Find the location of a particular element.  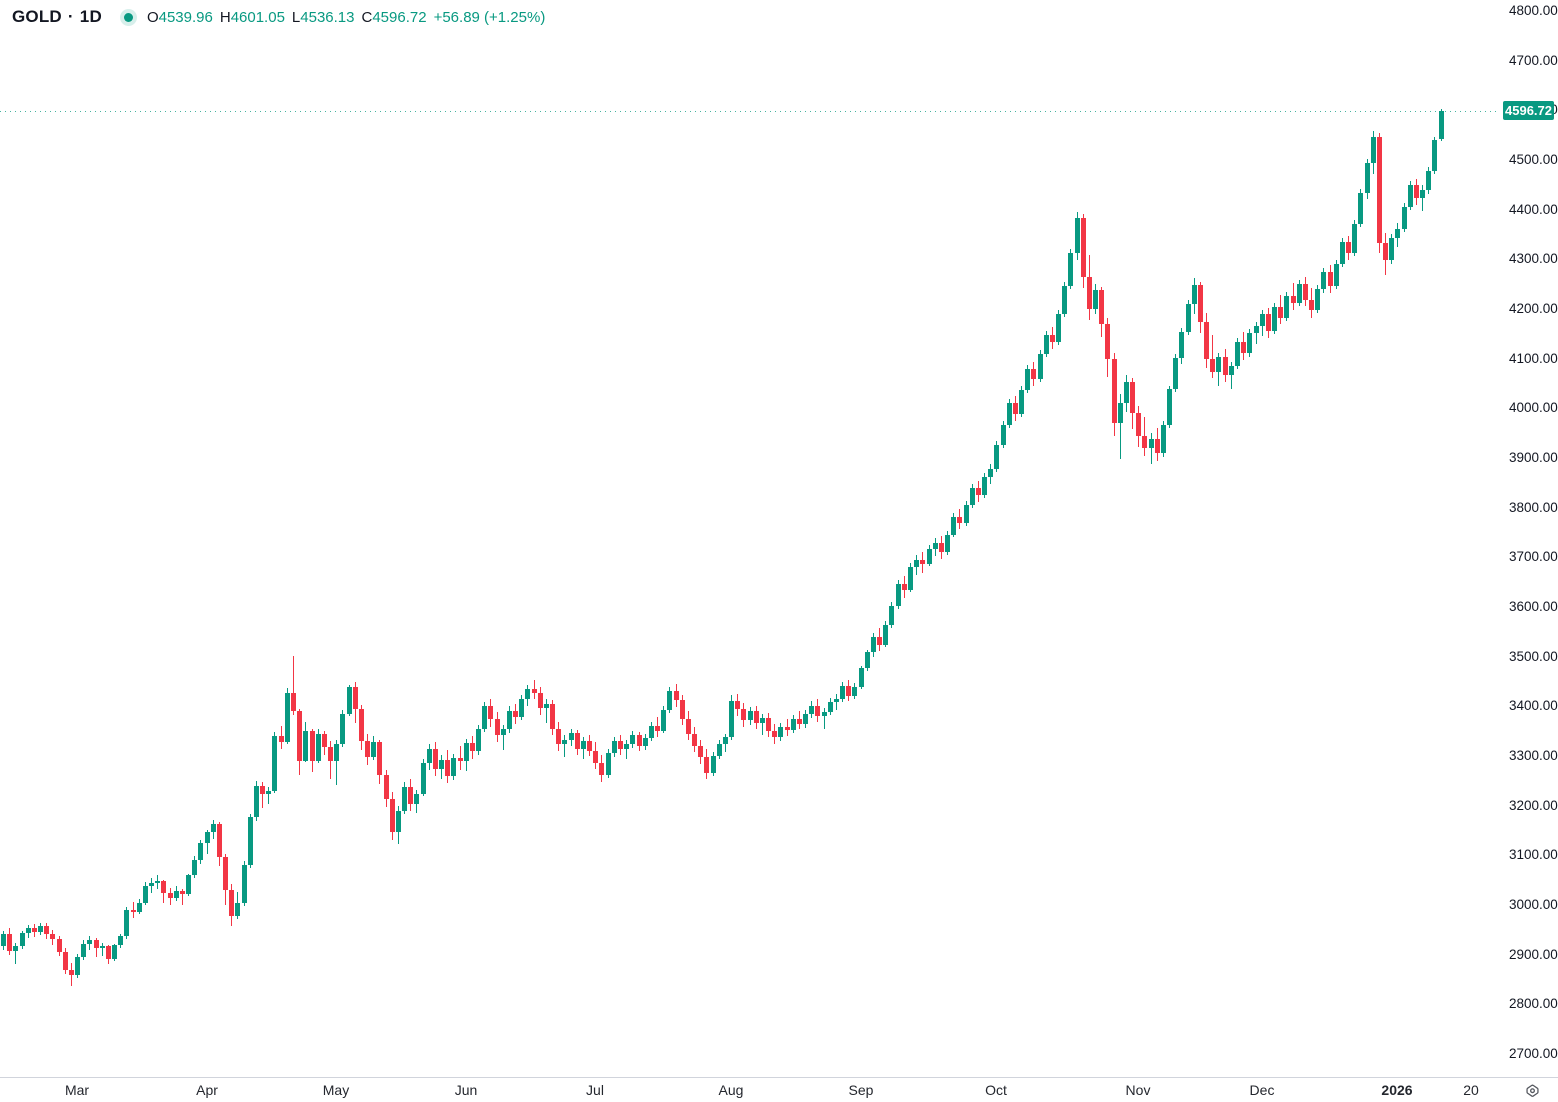

last-price-tag: 4596.72 is located at coordinates (1528, 110).